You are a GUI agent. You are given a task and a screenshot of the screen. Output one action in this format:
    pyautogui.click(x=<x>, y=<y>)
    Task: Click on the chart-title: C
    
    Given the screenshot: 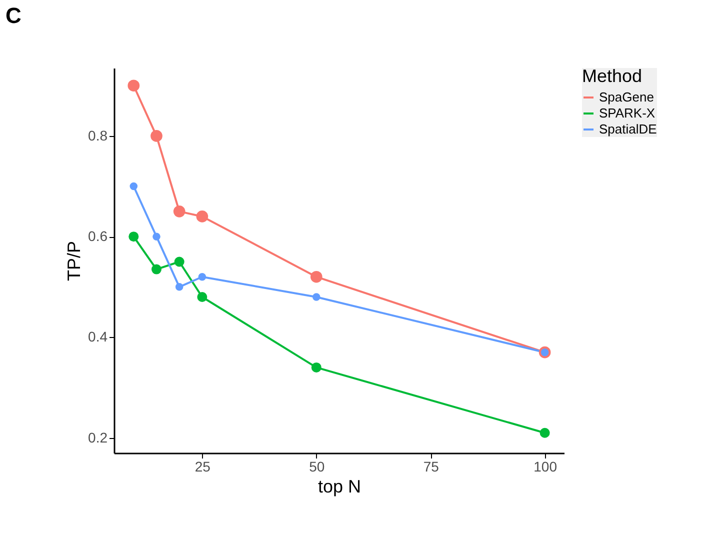 What is the action you would take?
    pyautogui.click(x=14, y=15)
    